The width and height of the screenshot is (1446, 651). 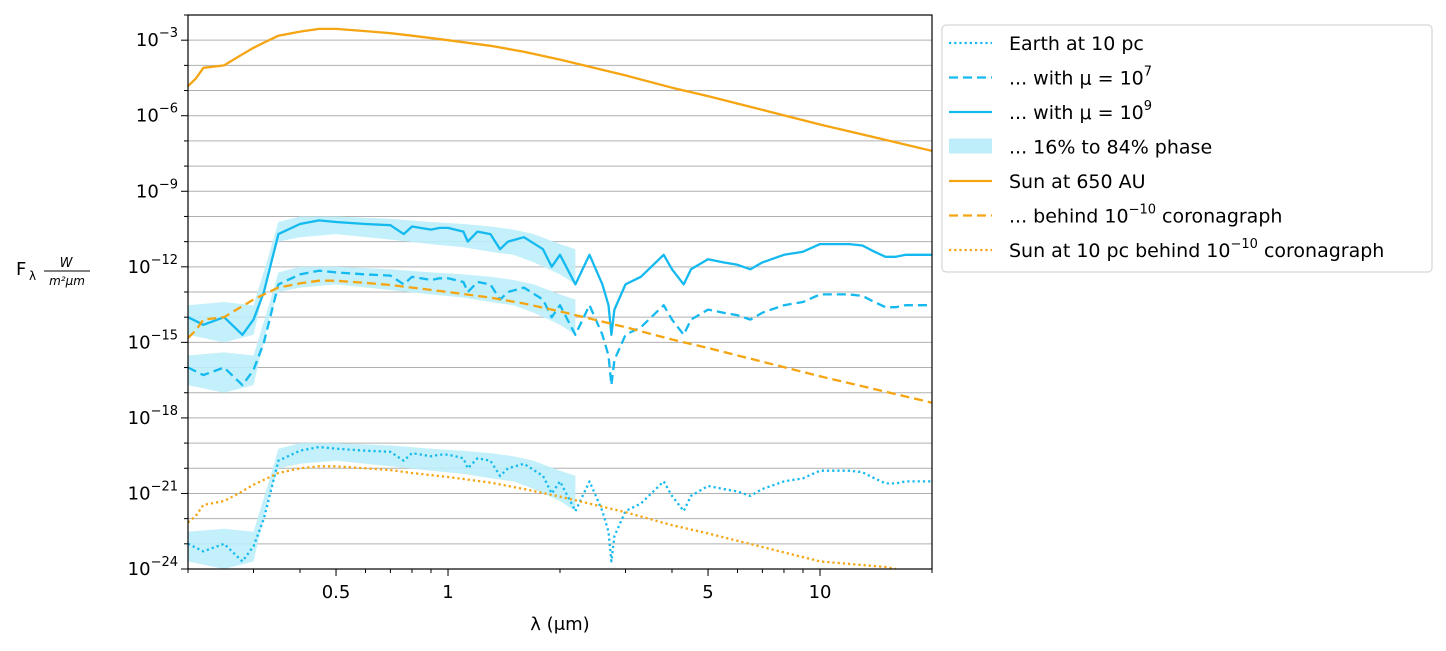 What do you see at coordinates (67, 281) in the screenshot?
I see `y-label-frac-den: m²μm` at bounding box center [67, 281].